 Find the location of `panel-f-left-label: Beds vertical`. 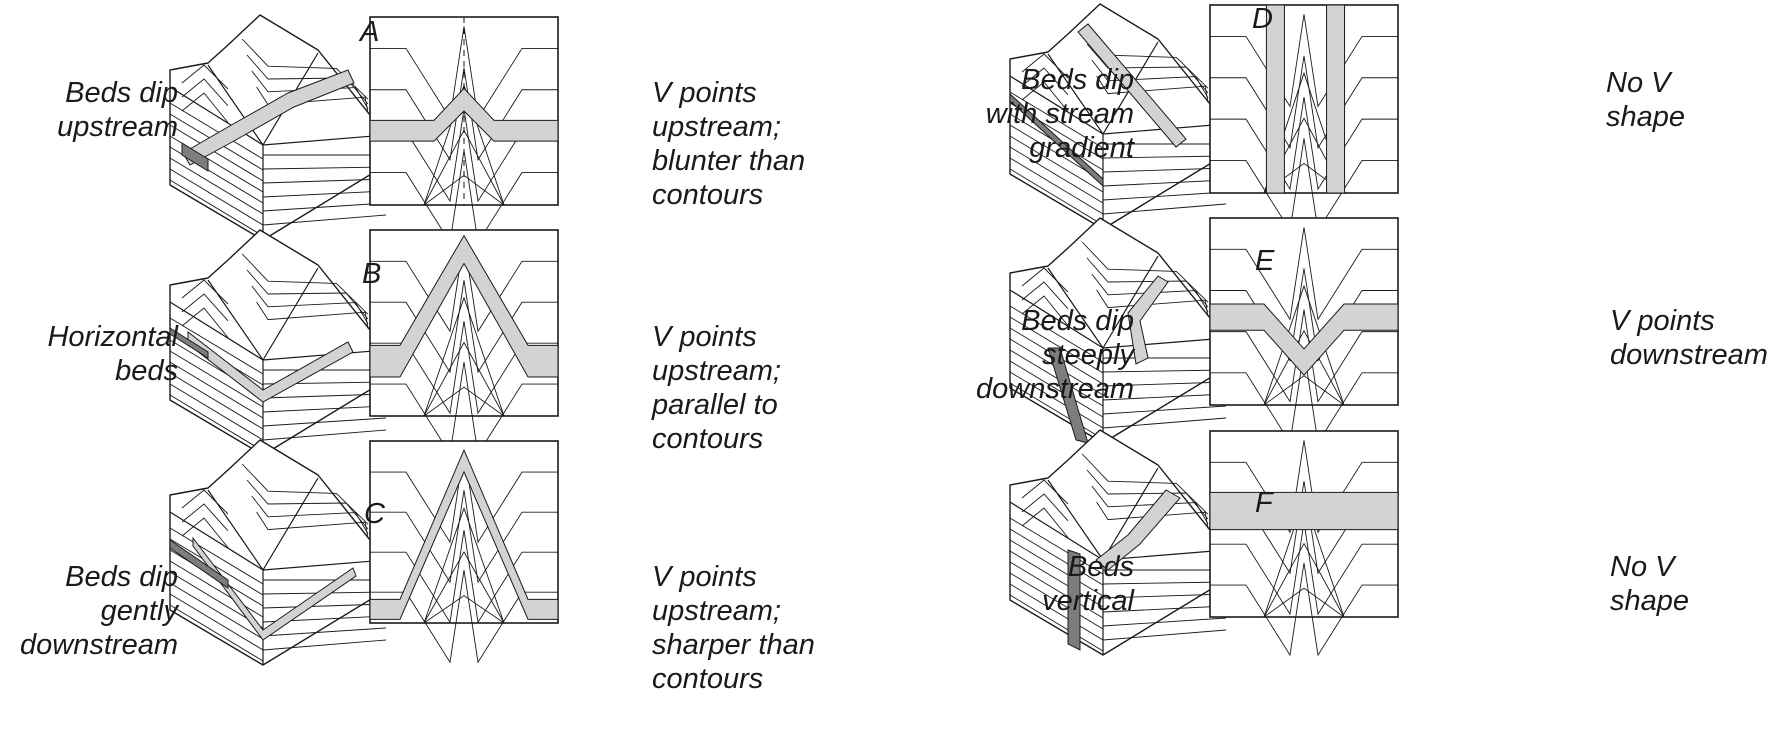

panel-f-left-label: Beds vertical is located at coordinates (1088, 584).